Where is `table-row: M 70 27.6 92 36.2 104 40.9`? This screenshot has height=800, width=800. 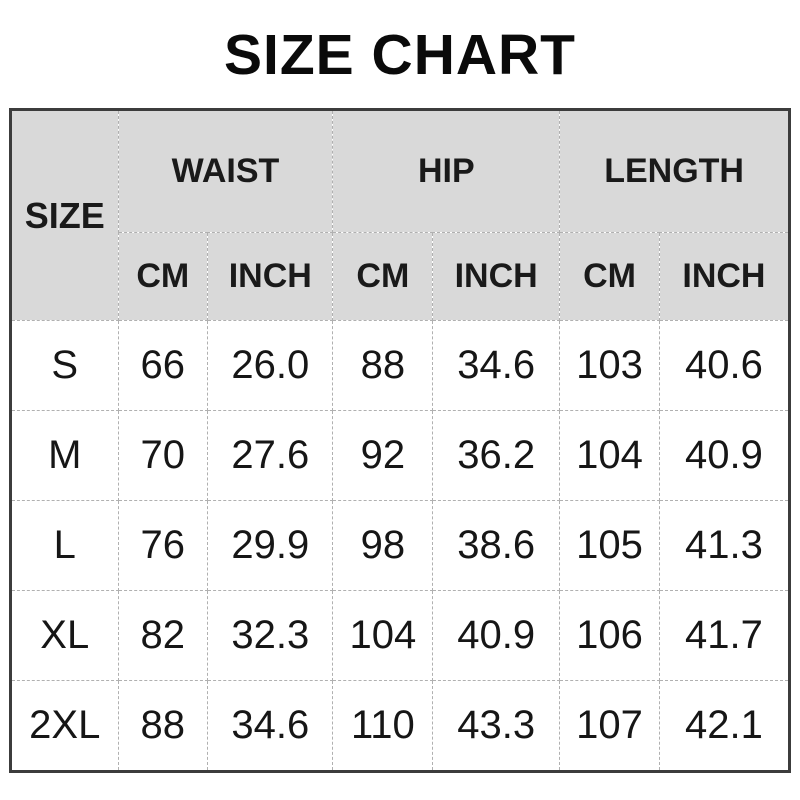
table-row: M 70 27.6 92 36.2 104 40.9 is located at coordinates (400, 455).